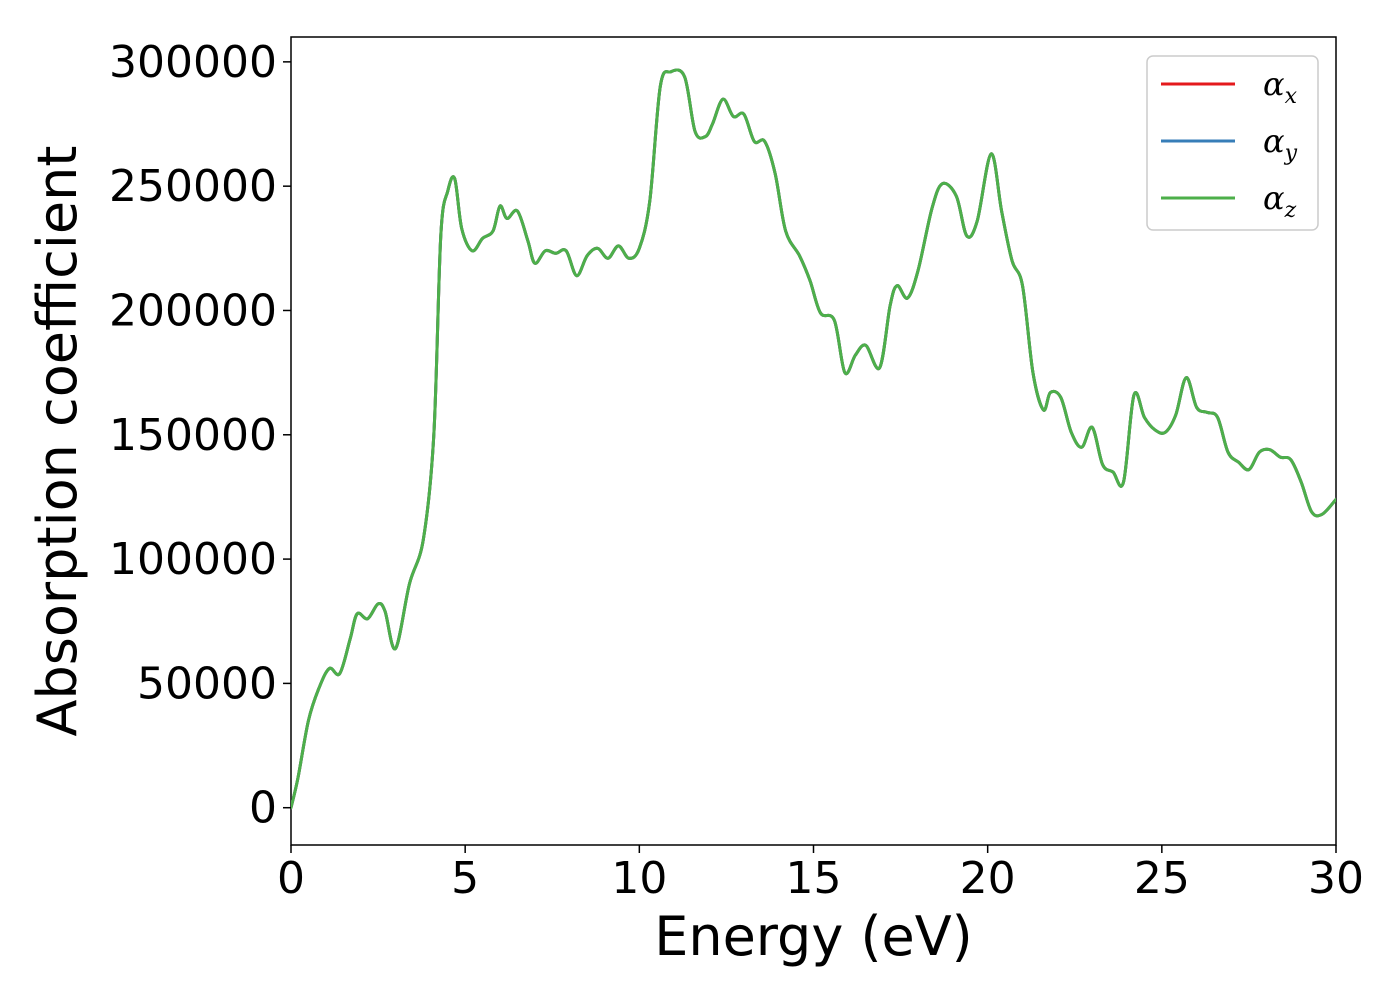 The height and width of the screenshot is (1000, 1400). What do you see at coordinates (57, 441) in the screenshot?
I see `y-axis-label: Absorption coefficient` at bounding box center [57, 441].